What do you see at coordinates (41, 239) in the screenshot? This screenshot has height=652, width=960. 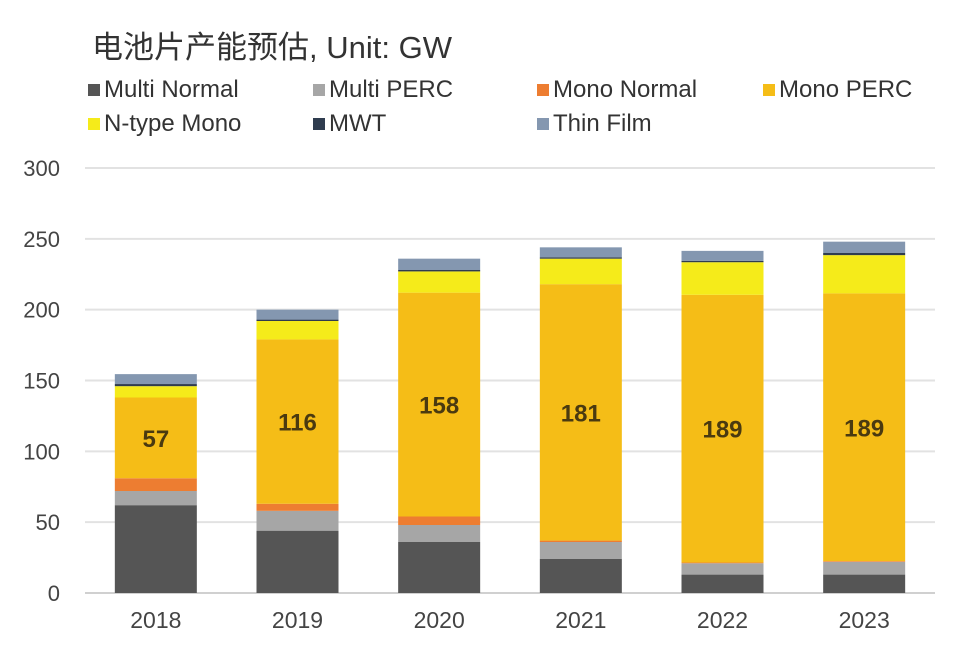 I see `y-tick-label: 250` at bounding box center [41, 239].